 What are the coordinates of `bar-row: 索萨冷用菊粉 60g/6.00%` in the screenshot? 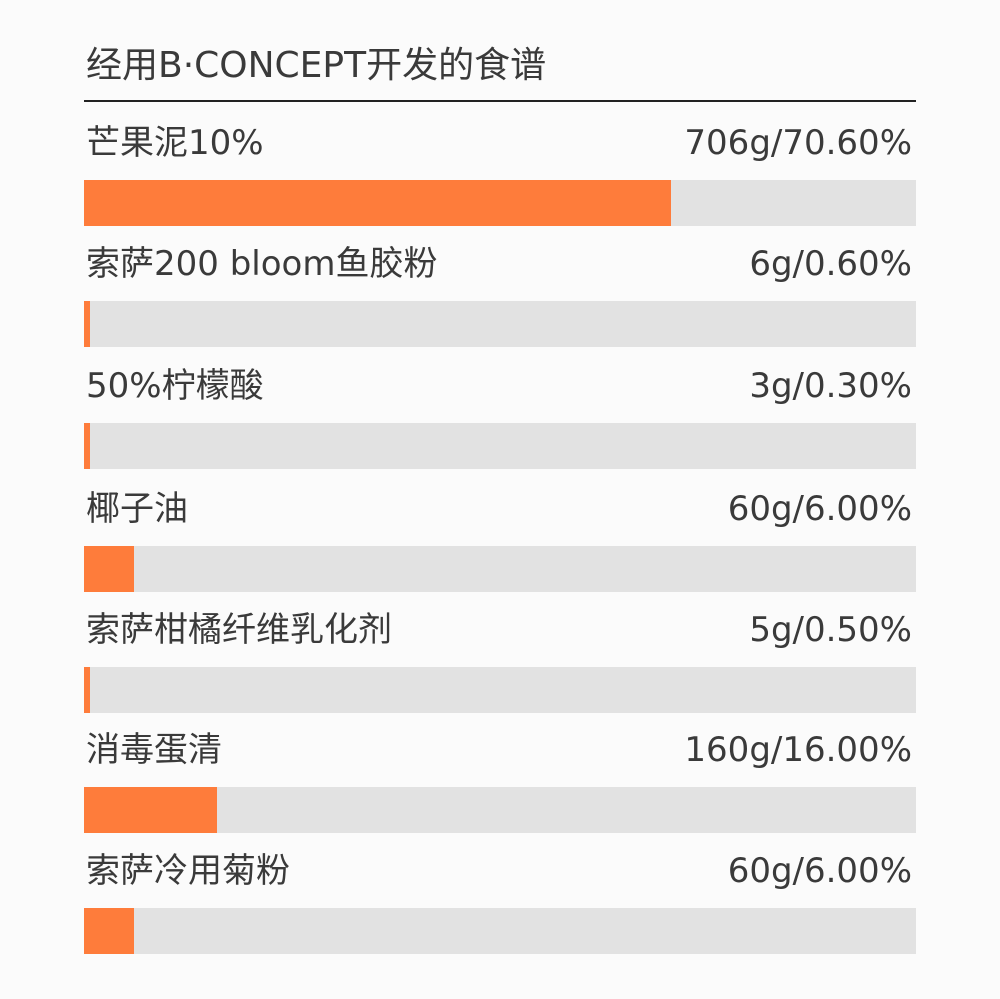 It's located at (500, 892).